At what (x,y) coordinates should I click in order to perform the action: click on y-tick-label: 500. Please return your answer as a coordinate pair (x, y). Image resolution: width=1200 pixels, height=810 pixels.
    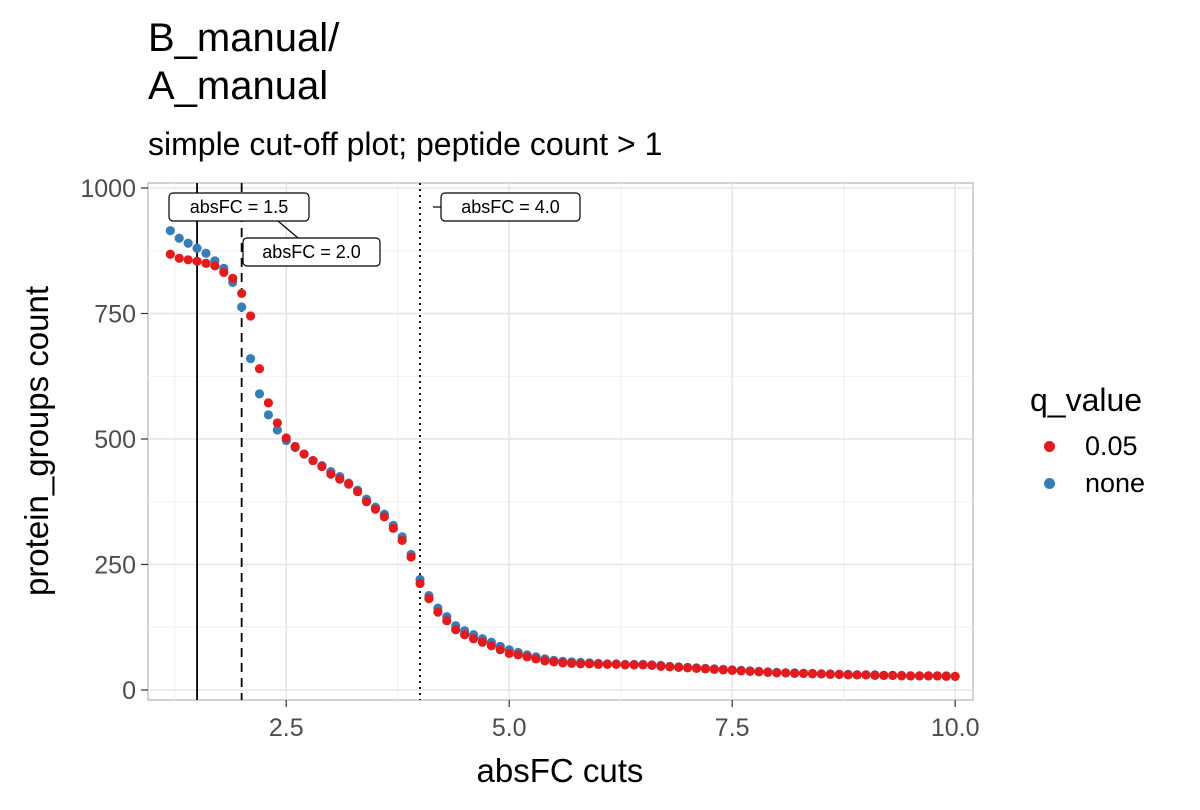
    Looking at the image, I should click on (115, 440).